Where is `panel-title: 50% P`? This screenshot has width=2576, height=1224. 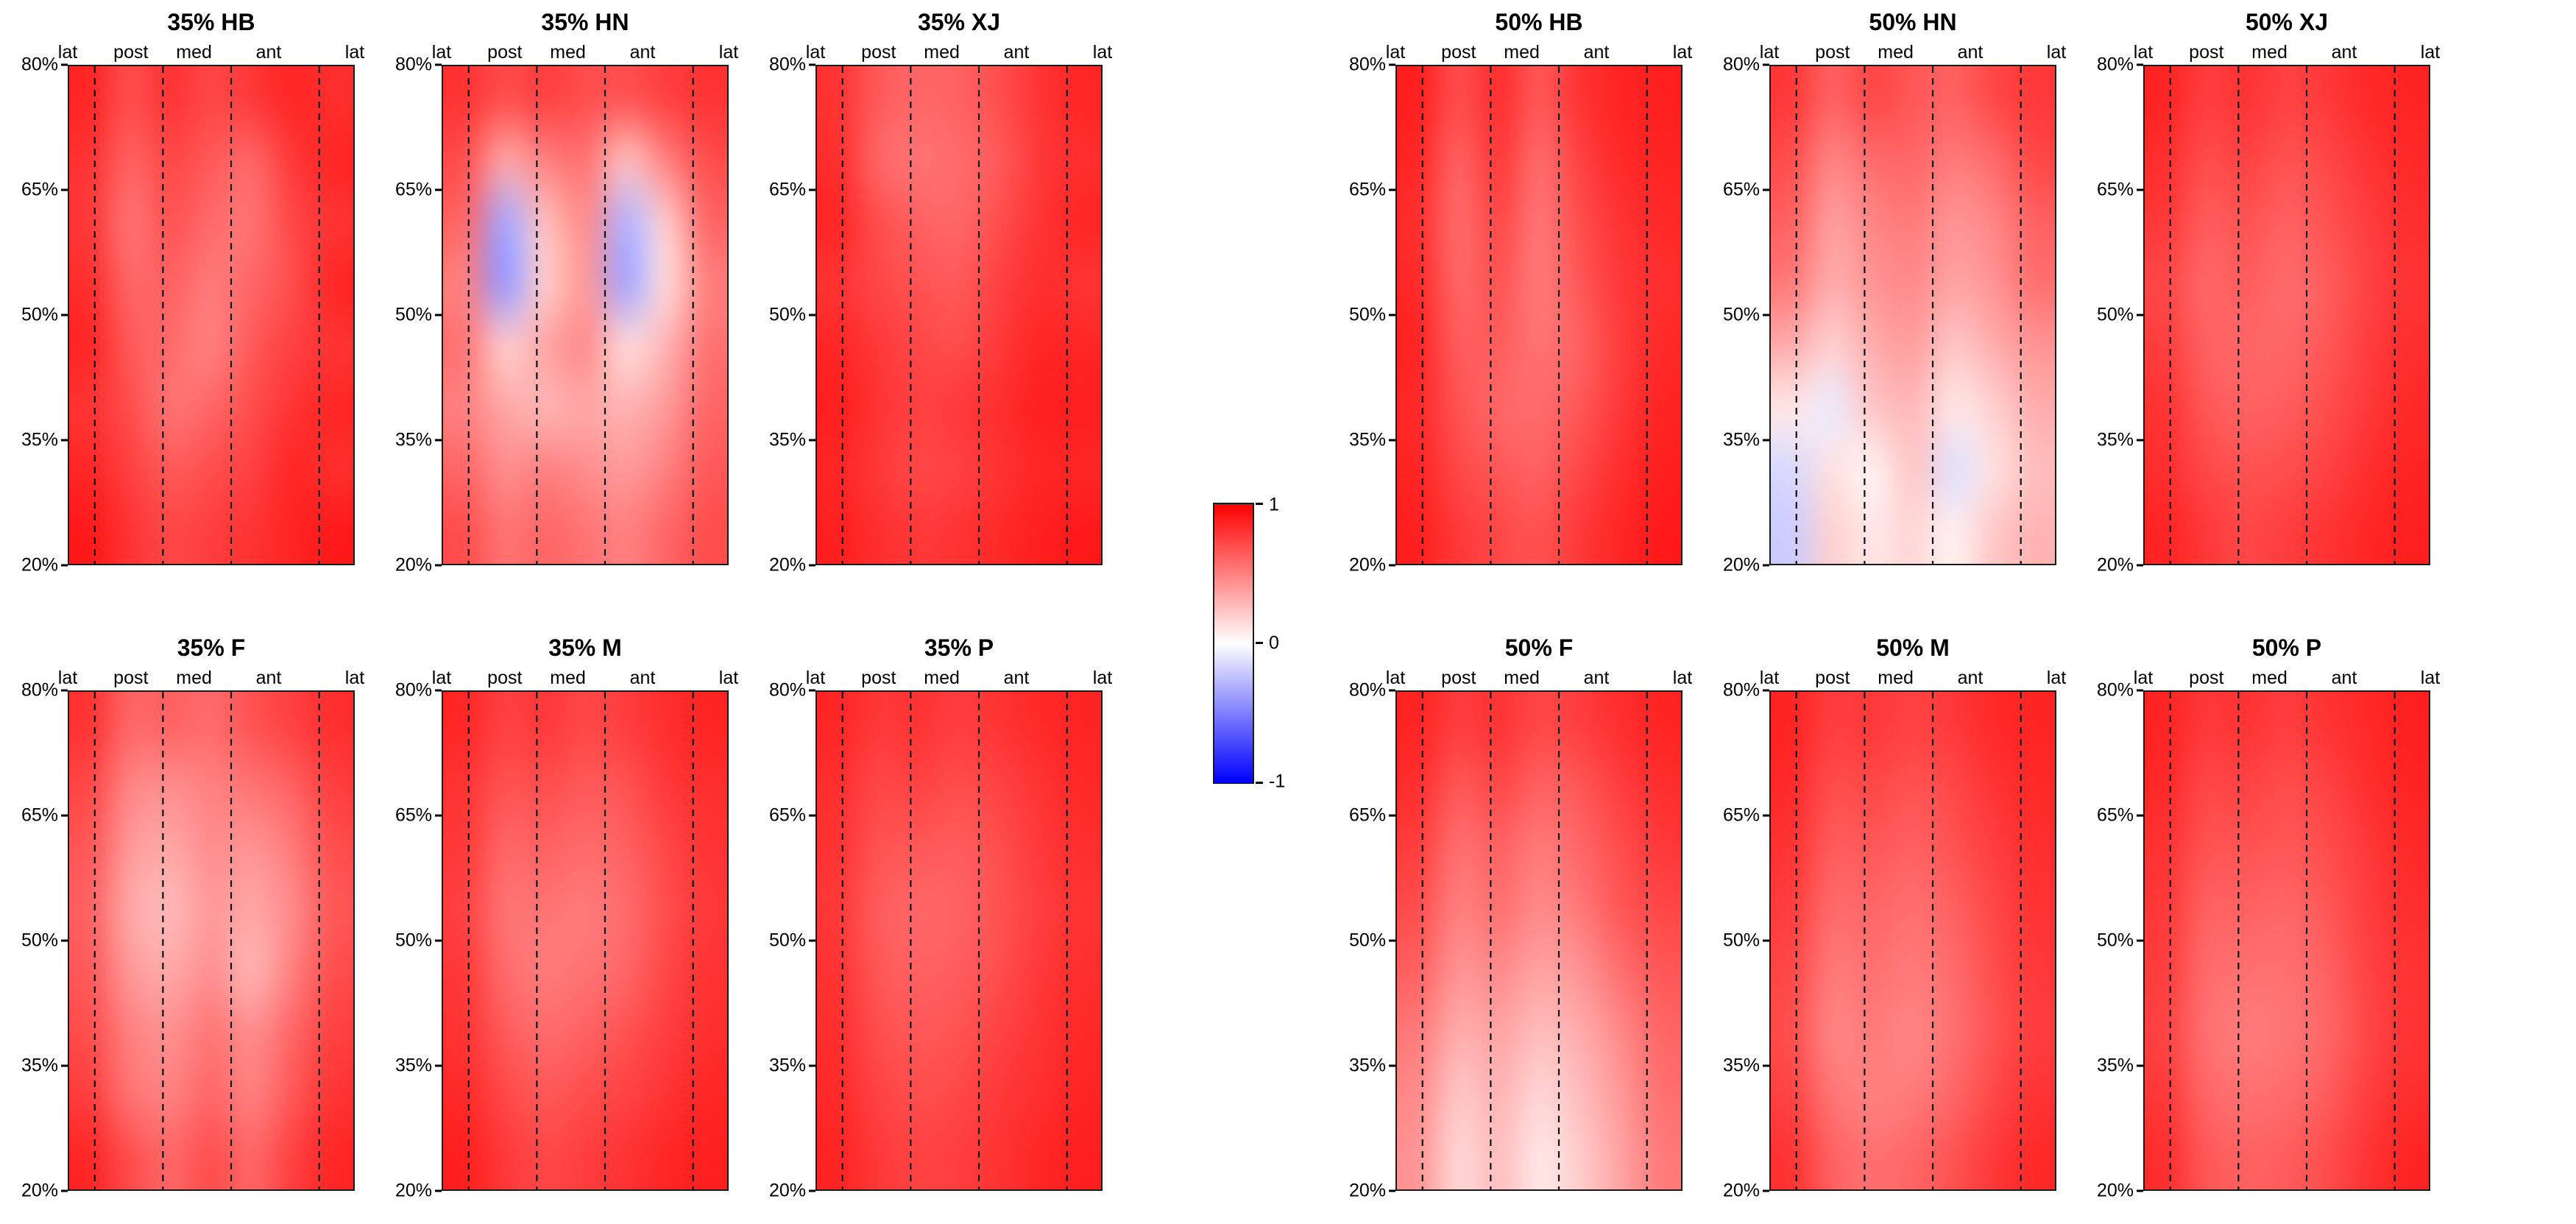 panel-title: 50% P is located at coordinates (2286, 647).